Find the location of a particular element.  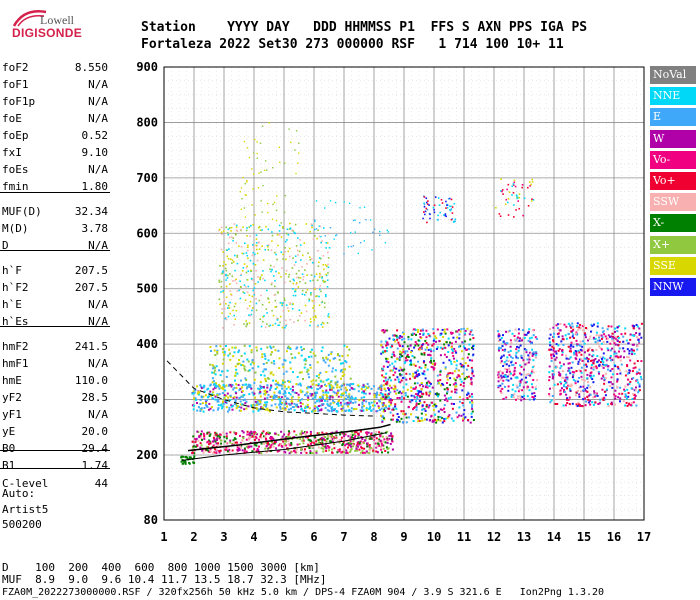

param-value: N/A is located at coordinates (98, 321).